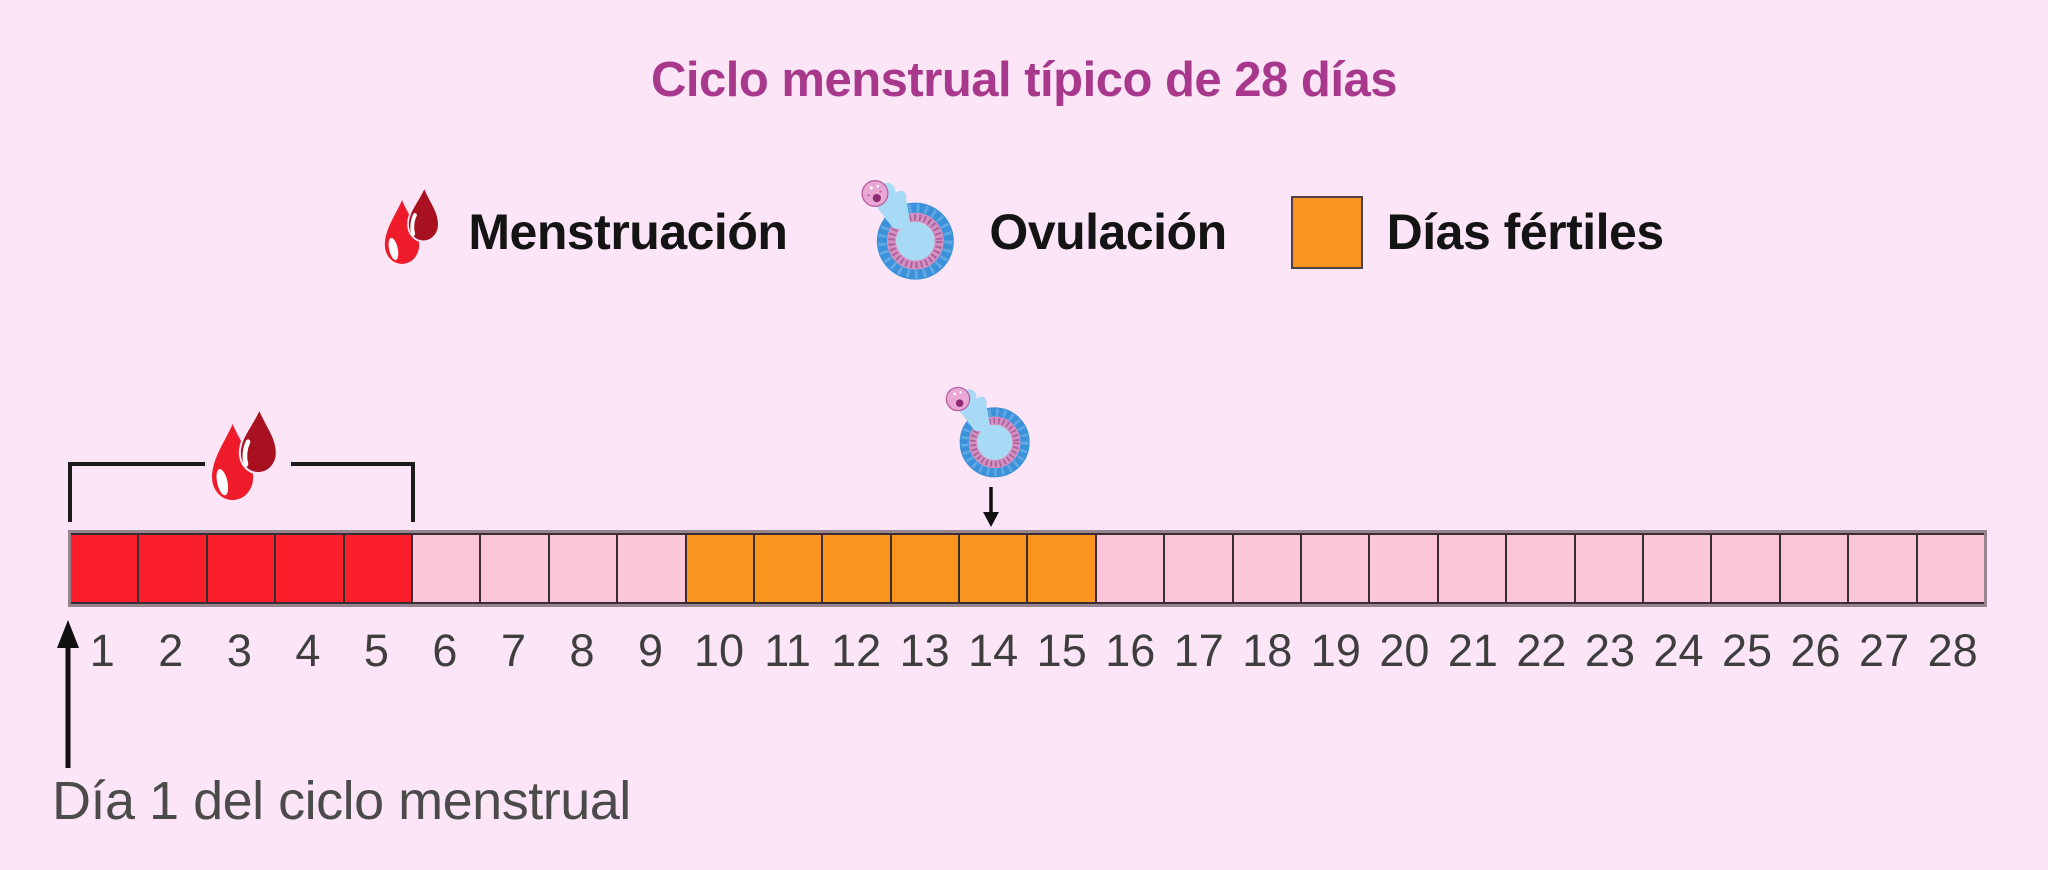 The width and height of the screenshot is (2048, 870). Describe the element at coordinates (1404, 650) in the screenshot. I see `day-label-20: 20` at that location.